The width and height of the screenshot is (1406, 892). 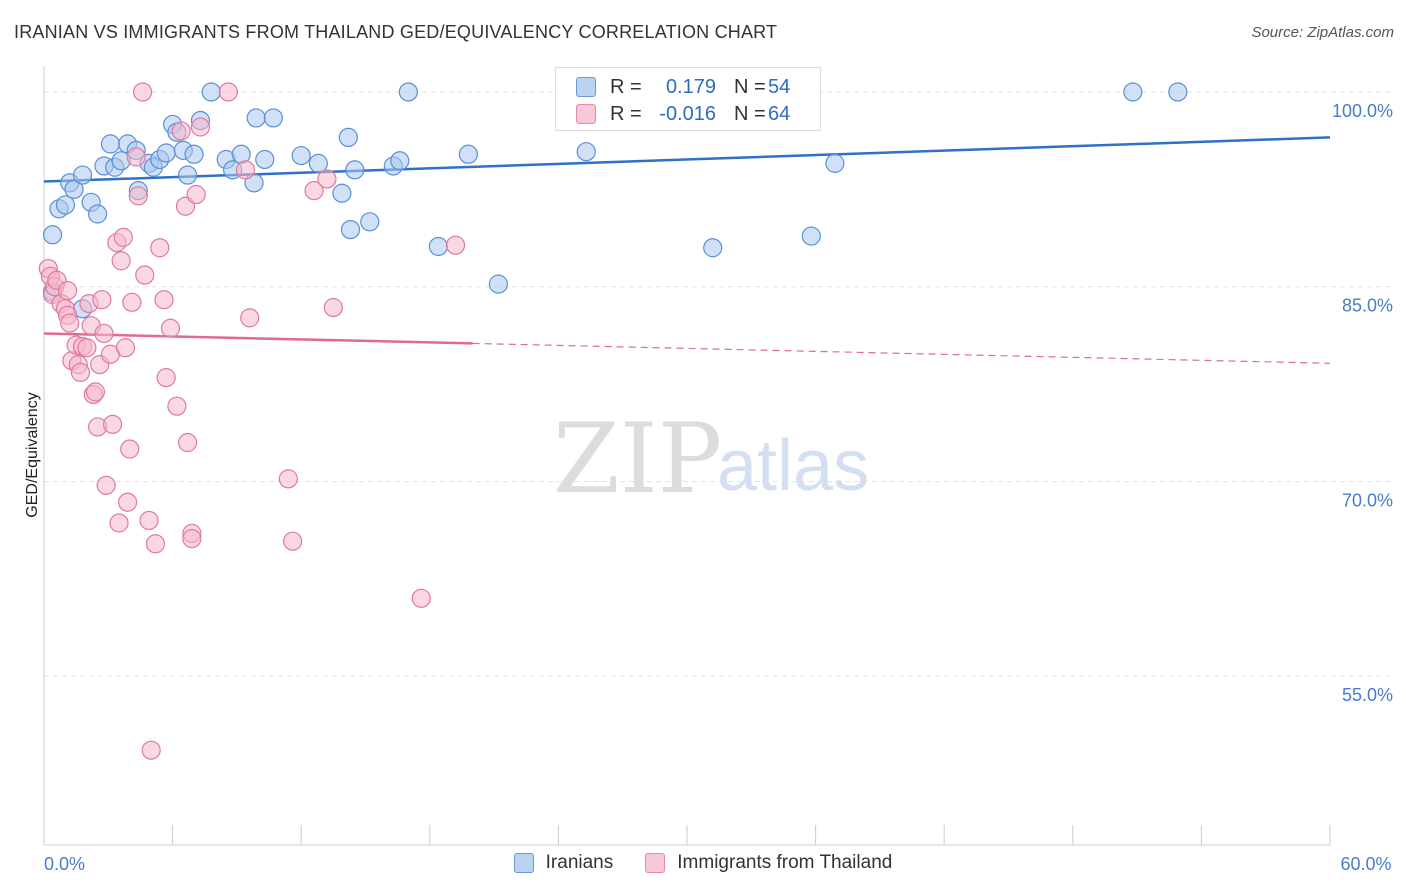 I want to click on series-legend: Iranians Immigrants from Thailand, so click(x=703, y=863).